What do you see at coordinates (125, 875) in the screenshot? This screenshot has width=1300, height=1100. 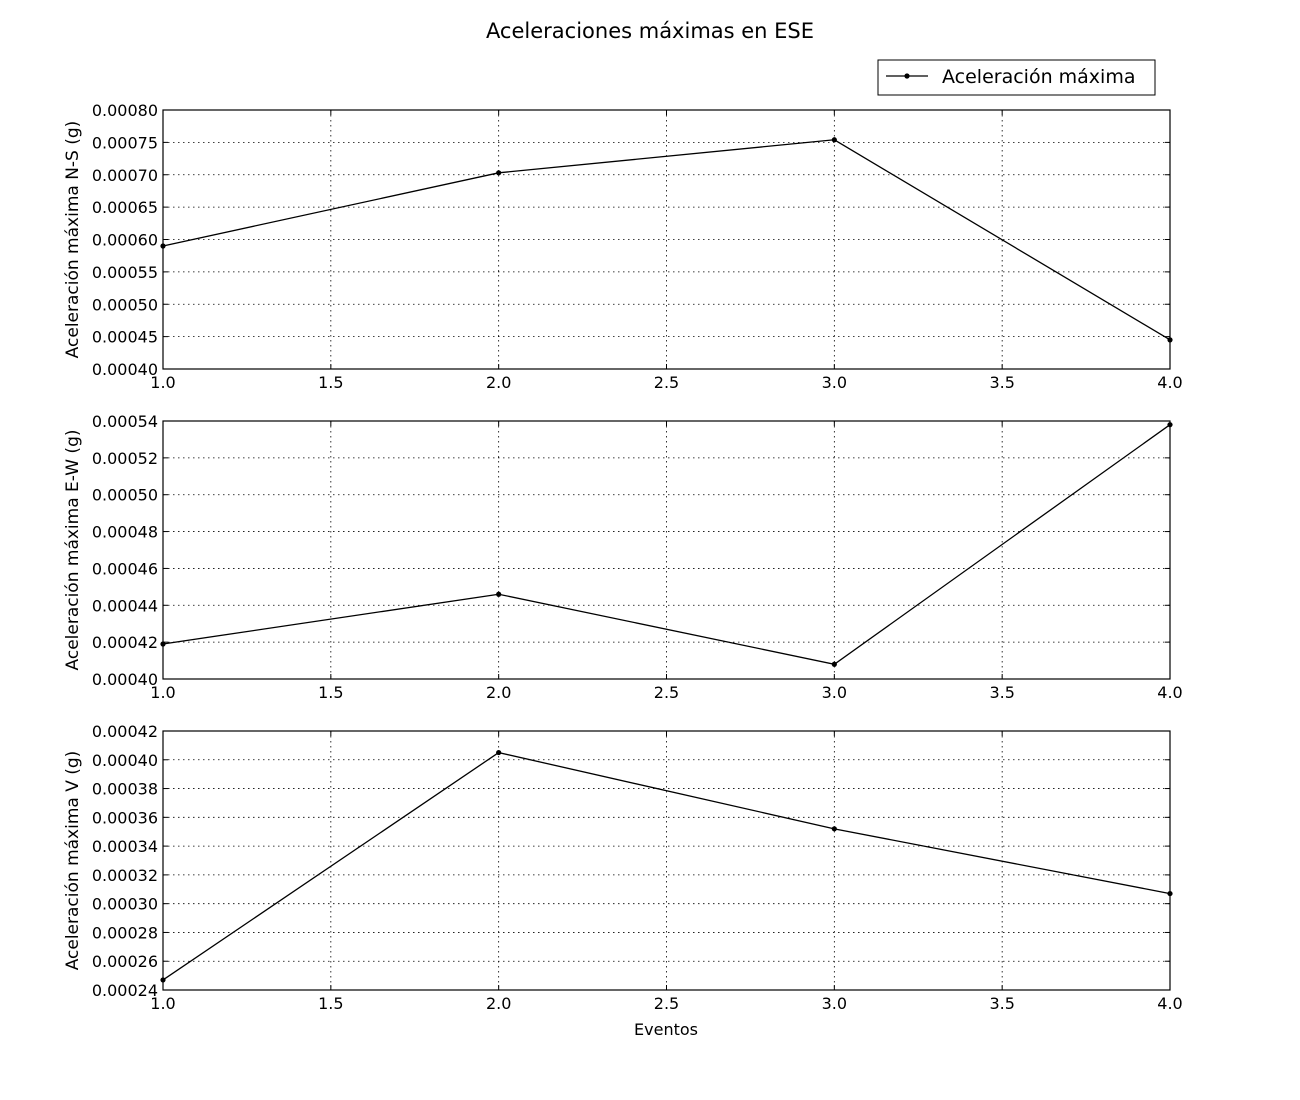 I see `y-tick-label: 0.00032` at bounding box center [125, 875].